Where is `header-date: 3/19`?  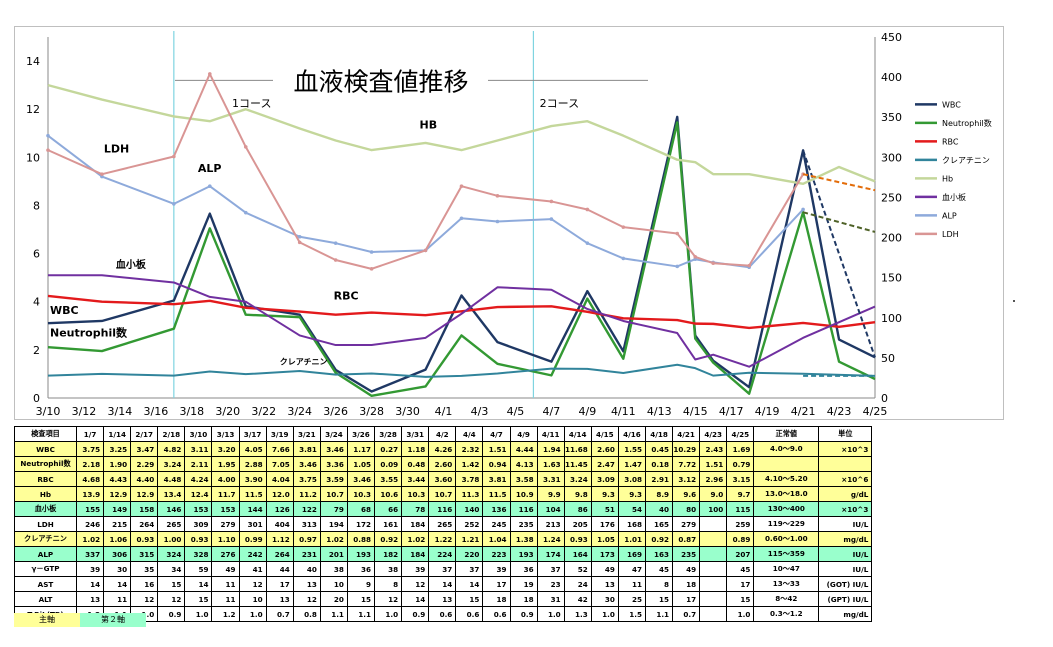 header-date: 3/19 is located at coordinates (279, 434).